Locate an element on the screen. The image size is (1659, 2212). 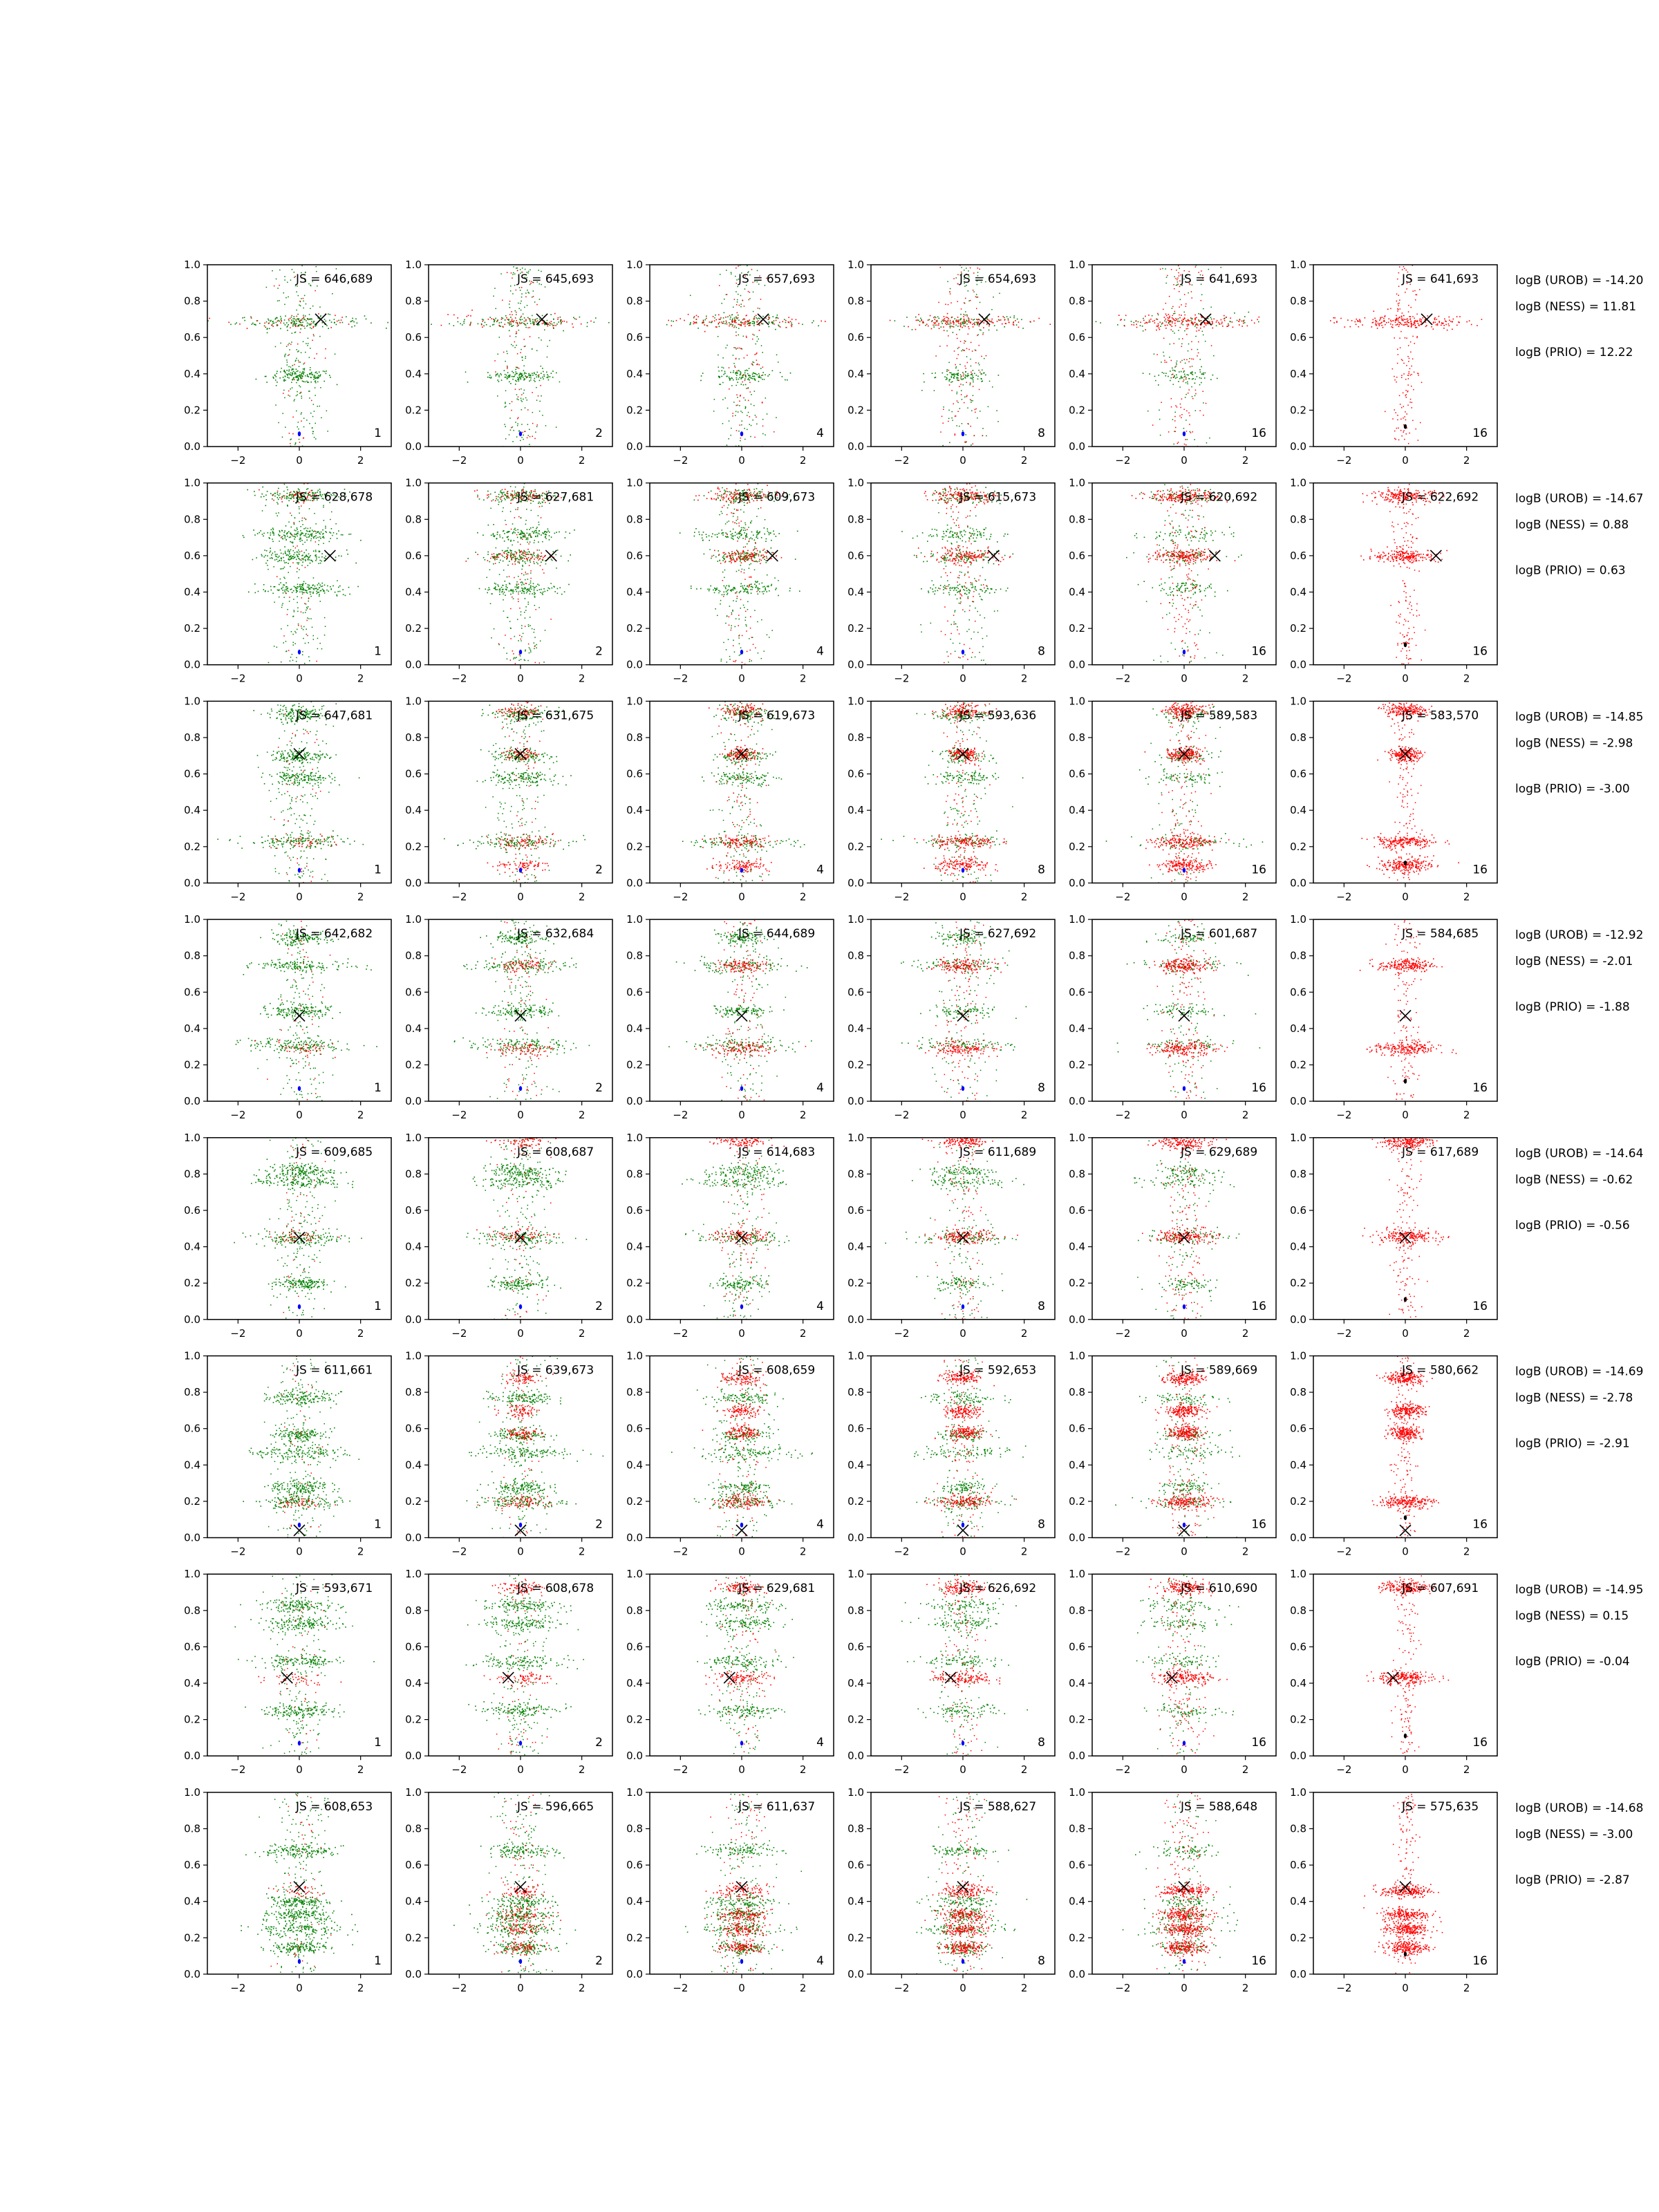
x-marker is located at coordinates (763, 320).